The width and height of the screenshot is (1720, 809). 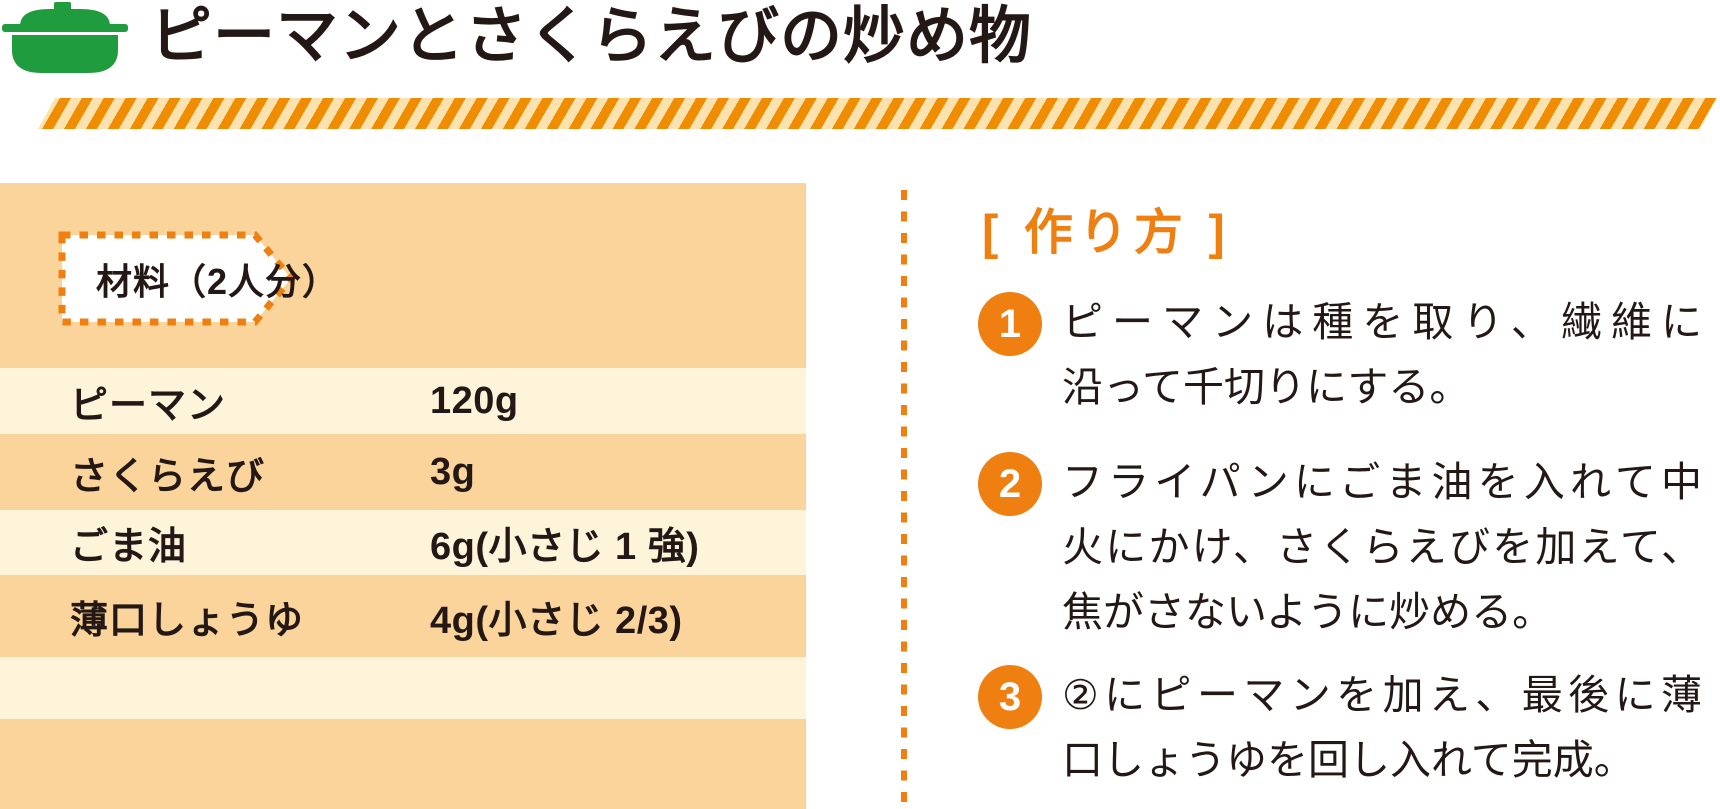 What do you see at coordinates (187, 620) in the screenshot?
I see `ingredient-name: 薄口しょうゆ` at bounding box center [187, 620].